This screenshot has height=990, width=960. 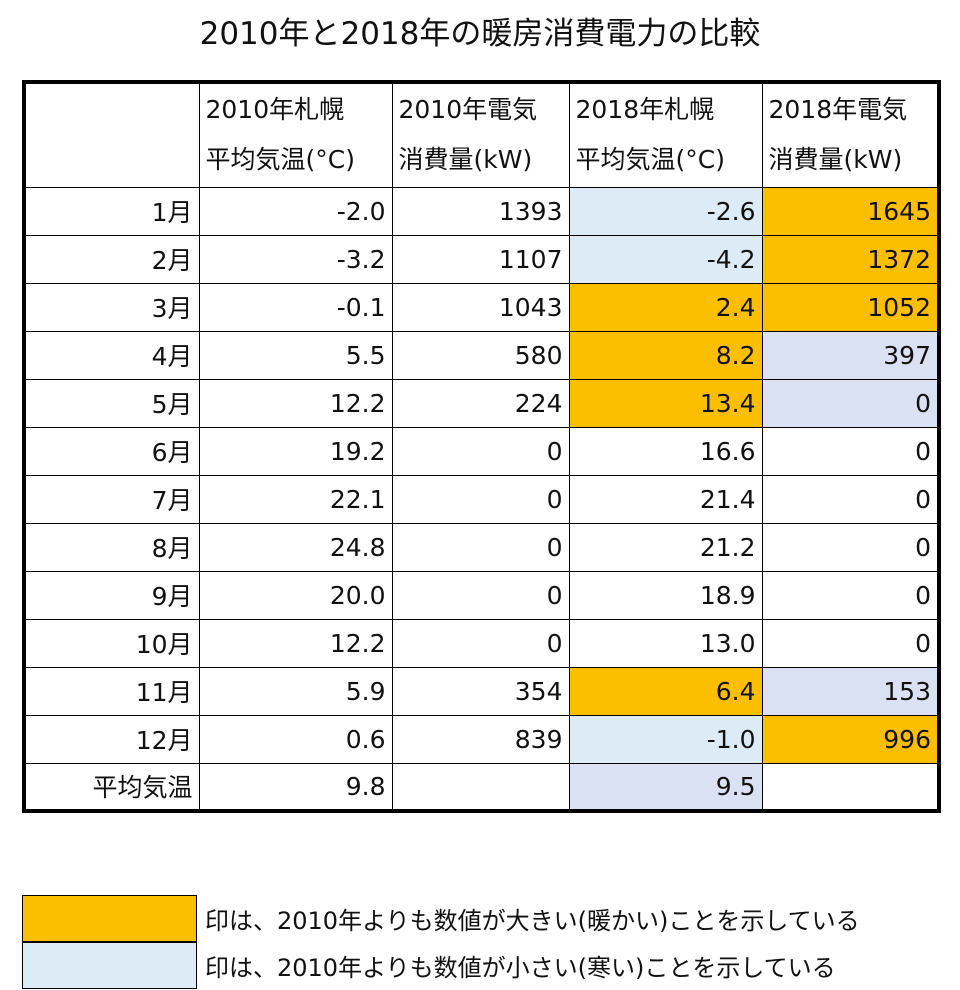 What do you see at coordinates (295, 451) in the screenshot?
I see `table-cell: 19.2` at bounding box center [295, 451].